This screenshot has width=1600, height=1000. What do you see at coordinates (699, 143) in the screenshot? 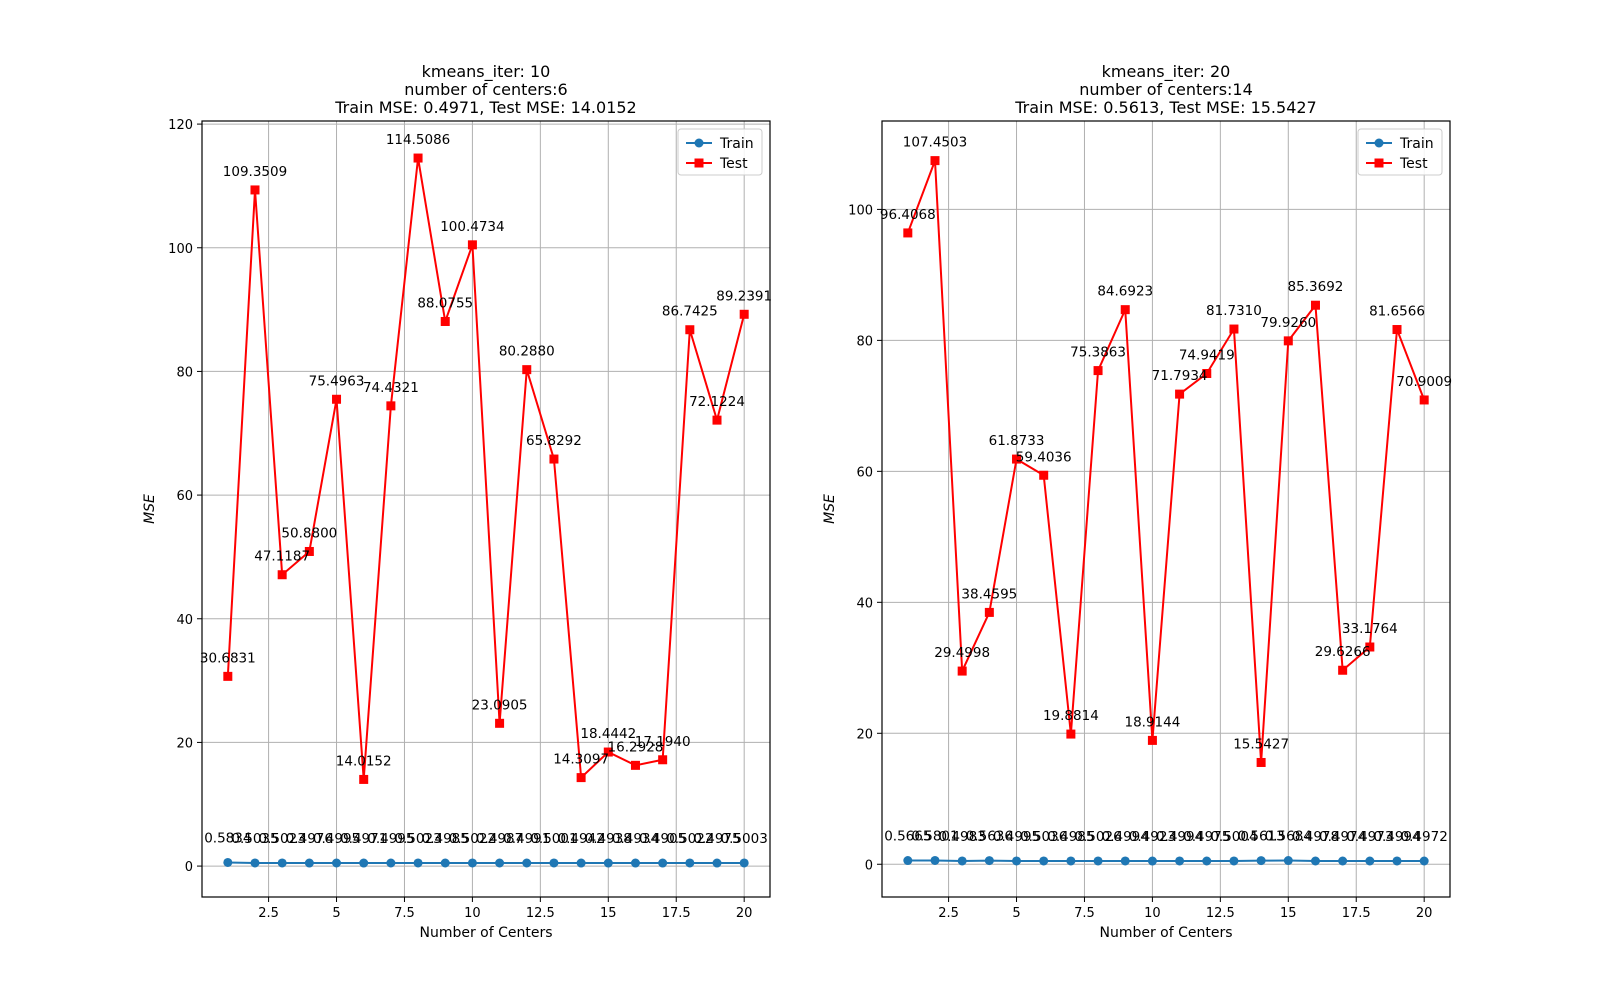
I see `legend-marker-train` at bounding box center [699, 143].